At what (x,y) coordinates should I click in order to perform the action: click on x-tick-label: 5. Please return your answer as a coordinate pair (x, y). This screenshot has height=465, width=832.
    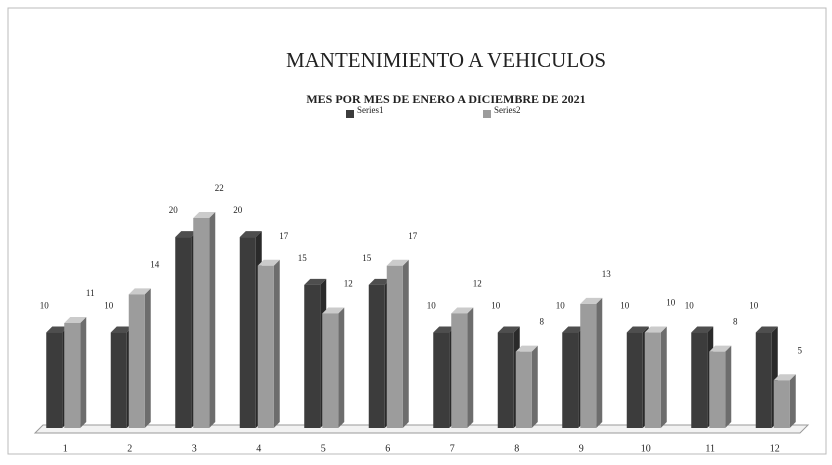
    Looking at the image, I should click on (323, 448).